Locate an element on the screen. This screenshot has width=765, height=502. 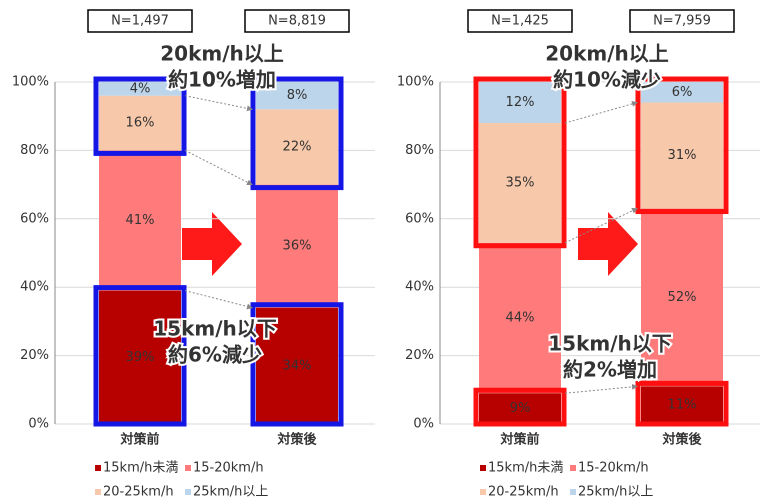
n-label: N=1,425 is located at coordinates (520, 21).